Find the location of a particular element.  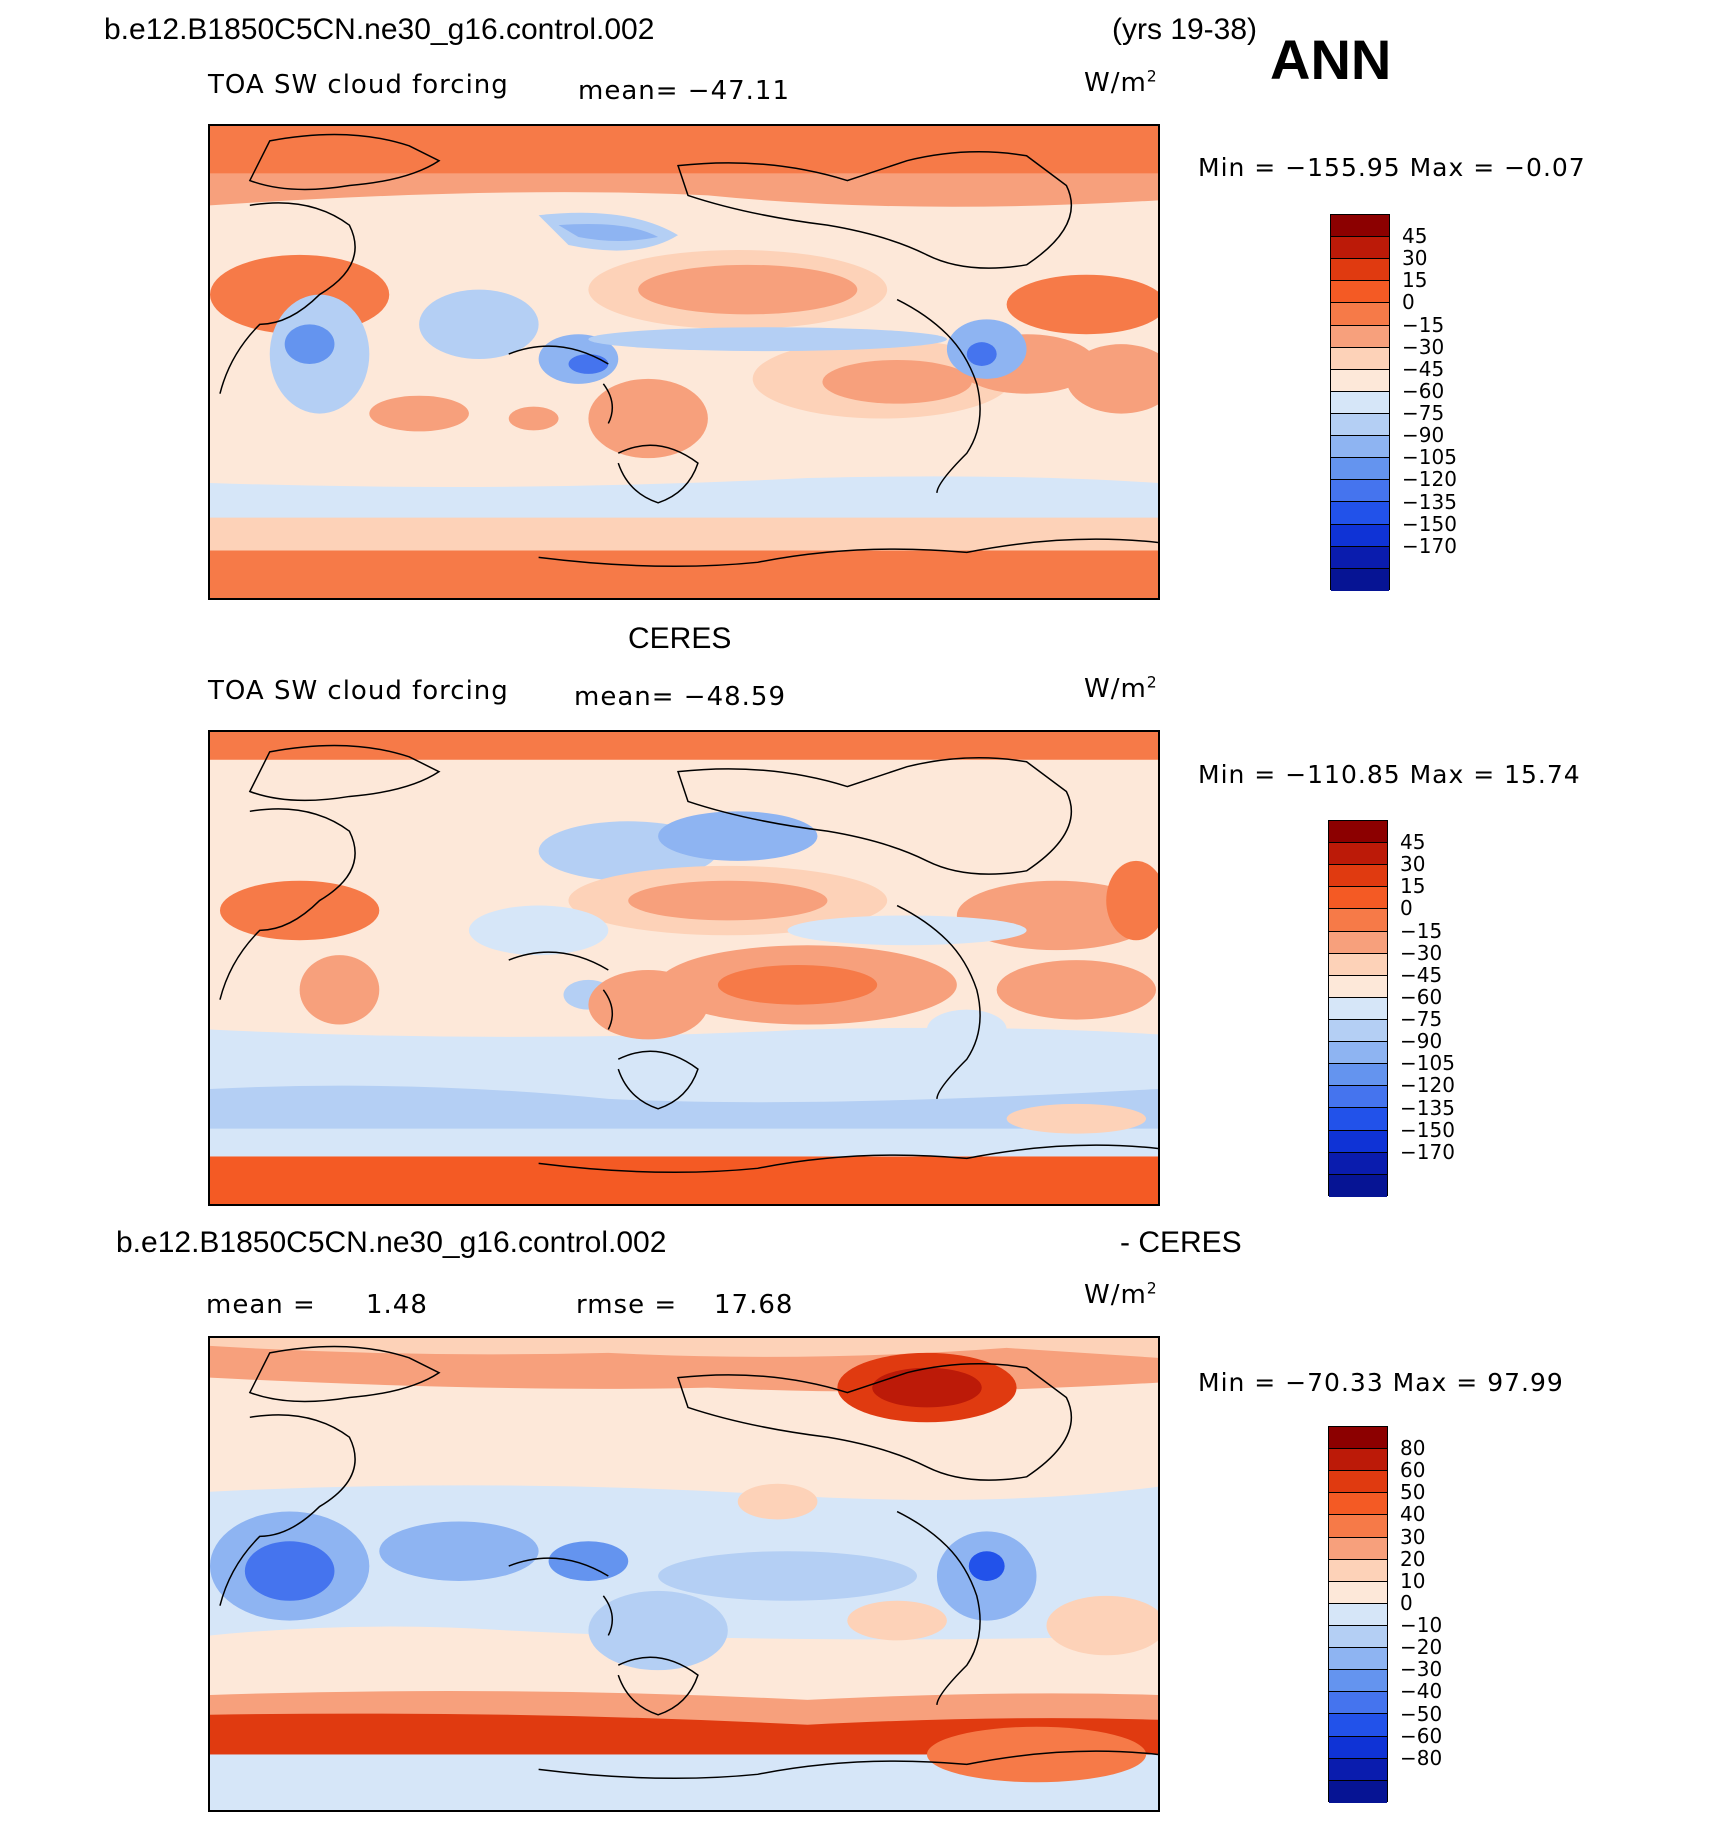

colorbar-label: −120 is located at coordinates (1427, 1085).